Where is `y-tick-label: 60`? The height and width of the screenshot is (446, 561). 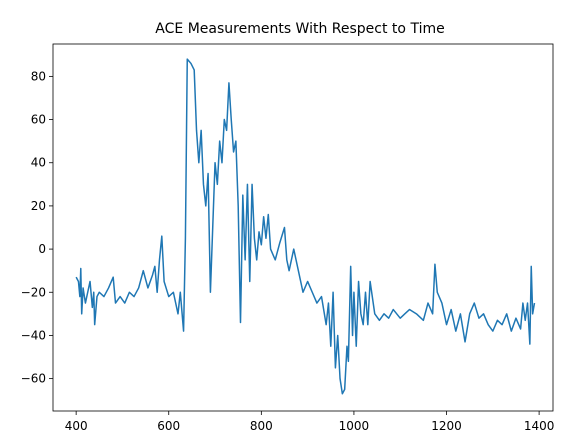
y-tick-label: 60 is located at coordinates (38, 120).